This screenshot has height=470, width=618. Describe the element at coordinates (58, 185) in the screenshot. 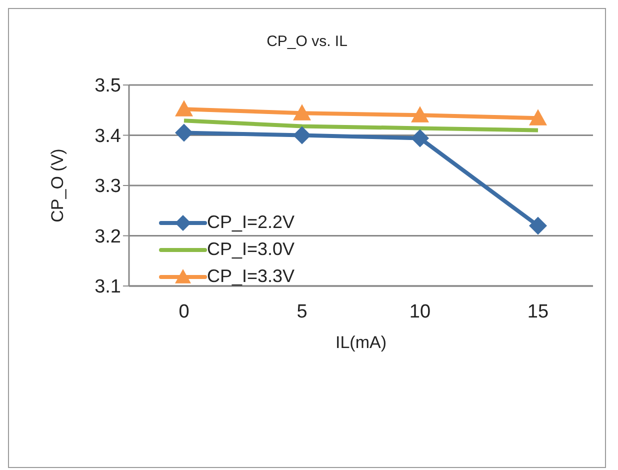

I see `y-axis-title: CP_O (V)` at that location.